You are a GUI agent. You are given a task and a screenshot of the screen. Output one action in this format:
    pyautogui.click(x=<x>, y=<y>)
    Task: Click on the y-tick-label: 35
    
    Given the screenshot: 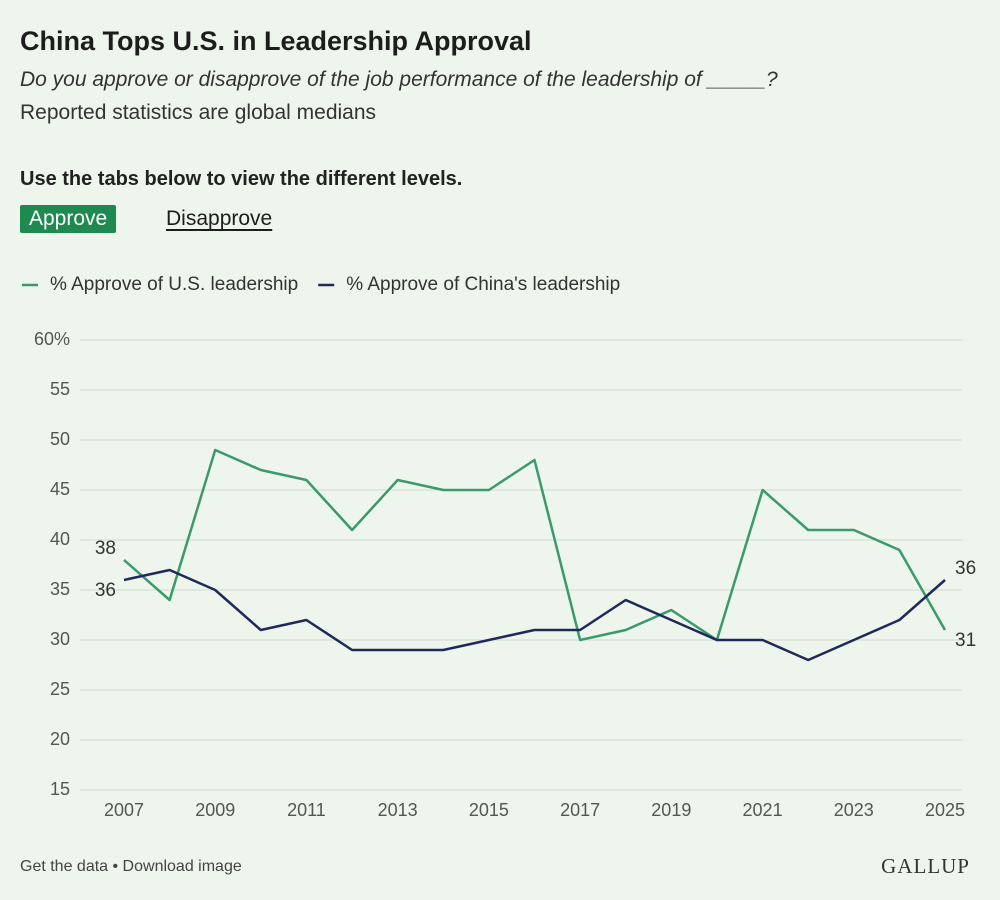 What is the action you would take?
    pyautogui.click(x=60, y=589)
    